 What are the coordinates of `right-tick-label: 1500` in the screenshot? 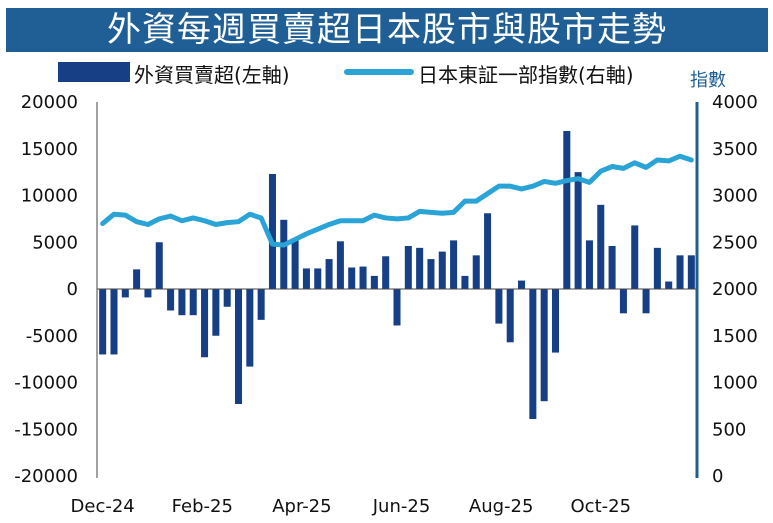 It's located at (735, 336).